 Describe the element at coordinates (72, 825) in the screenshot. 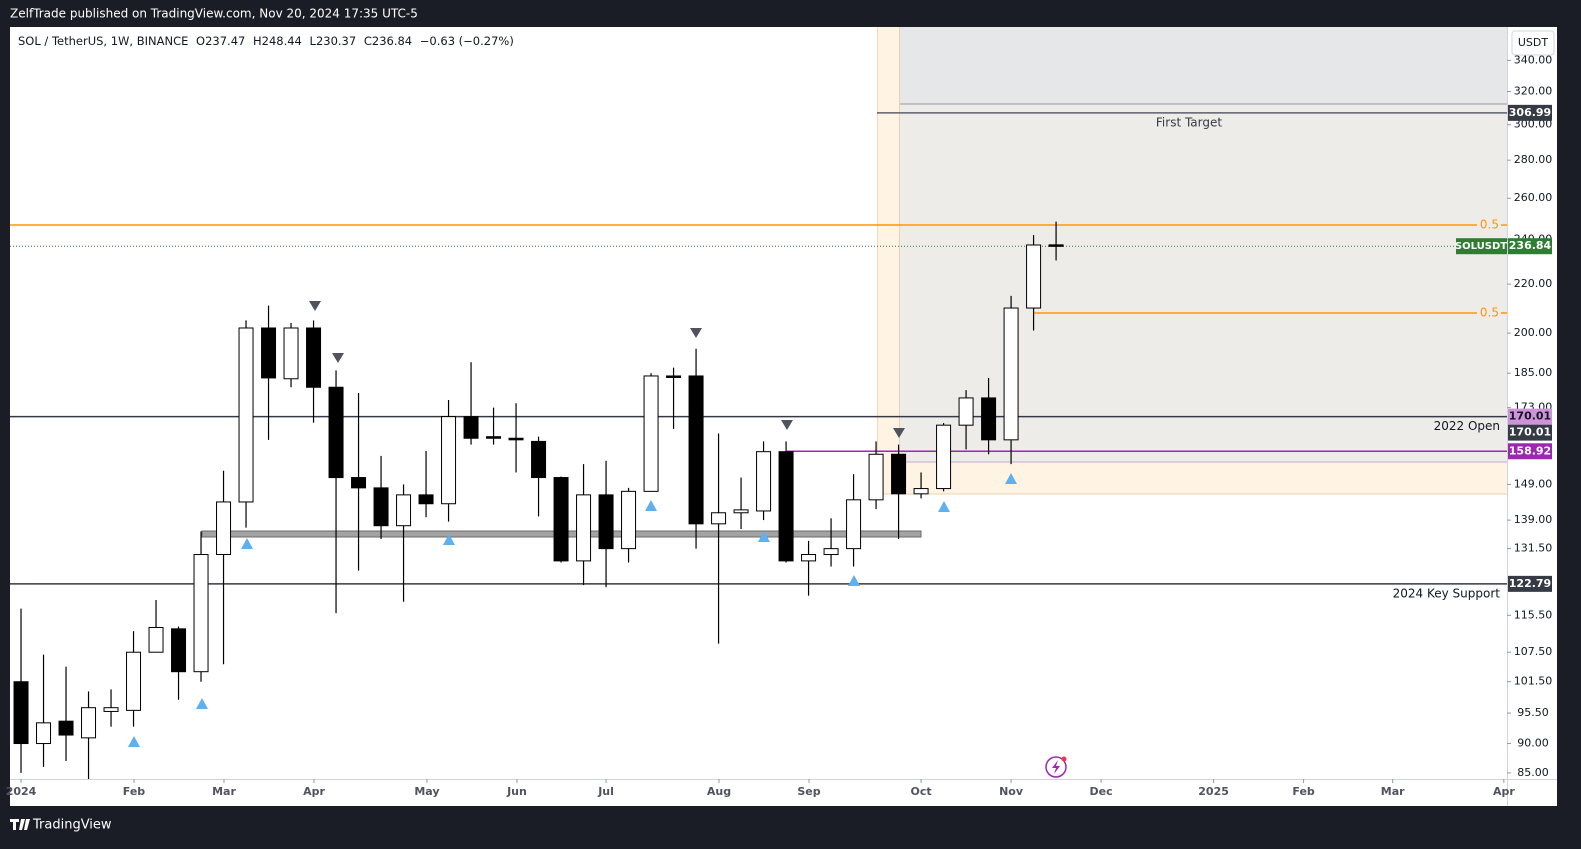

I see `footer: TradingView` at that location.